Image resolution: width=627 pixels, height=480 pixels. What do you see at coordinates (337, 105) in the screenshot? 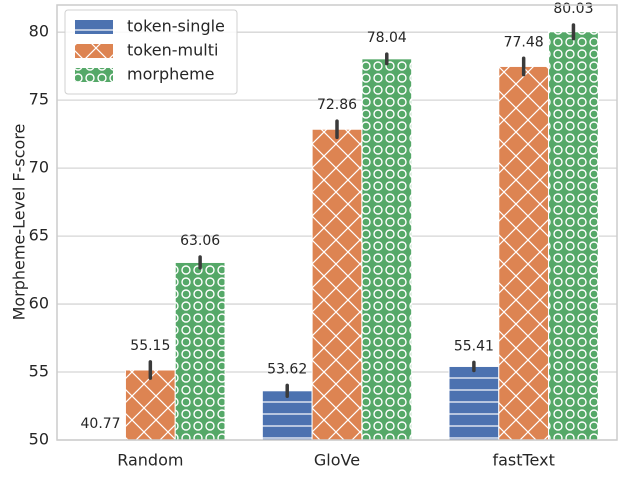
I see `value-label: 72.86` at bounding box center [337, 105].